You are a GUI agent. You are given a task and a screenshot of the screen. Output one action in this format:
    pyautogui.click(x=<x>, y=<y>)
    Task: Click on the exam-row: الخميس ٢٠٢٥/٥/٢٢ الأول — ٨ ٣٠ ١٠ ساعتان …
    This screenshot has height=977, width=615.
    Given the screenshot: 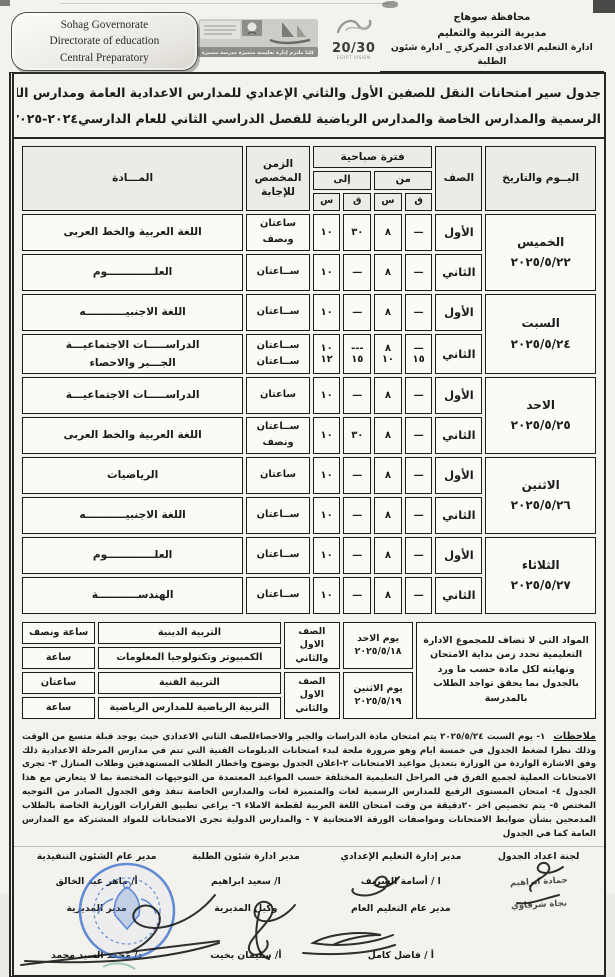 What is the action you would take?
    pyautogui.click(x=309, y=252)
    